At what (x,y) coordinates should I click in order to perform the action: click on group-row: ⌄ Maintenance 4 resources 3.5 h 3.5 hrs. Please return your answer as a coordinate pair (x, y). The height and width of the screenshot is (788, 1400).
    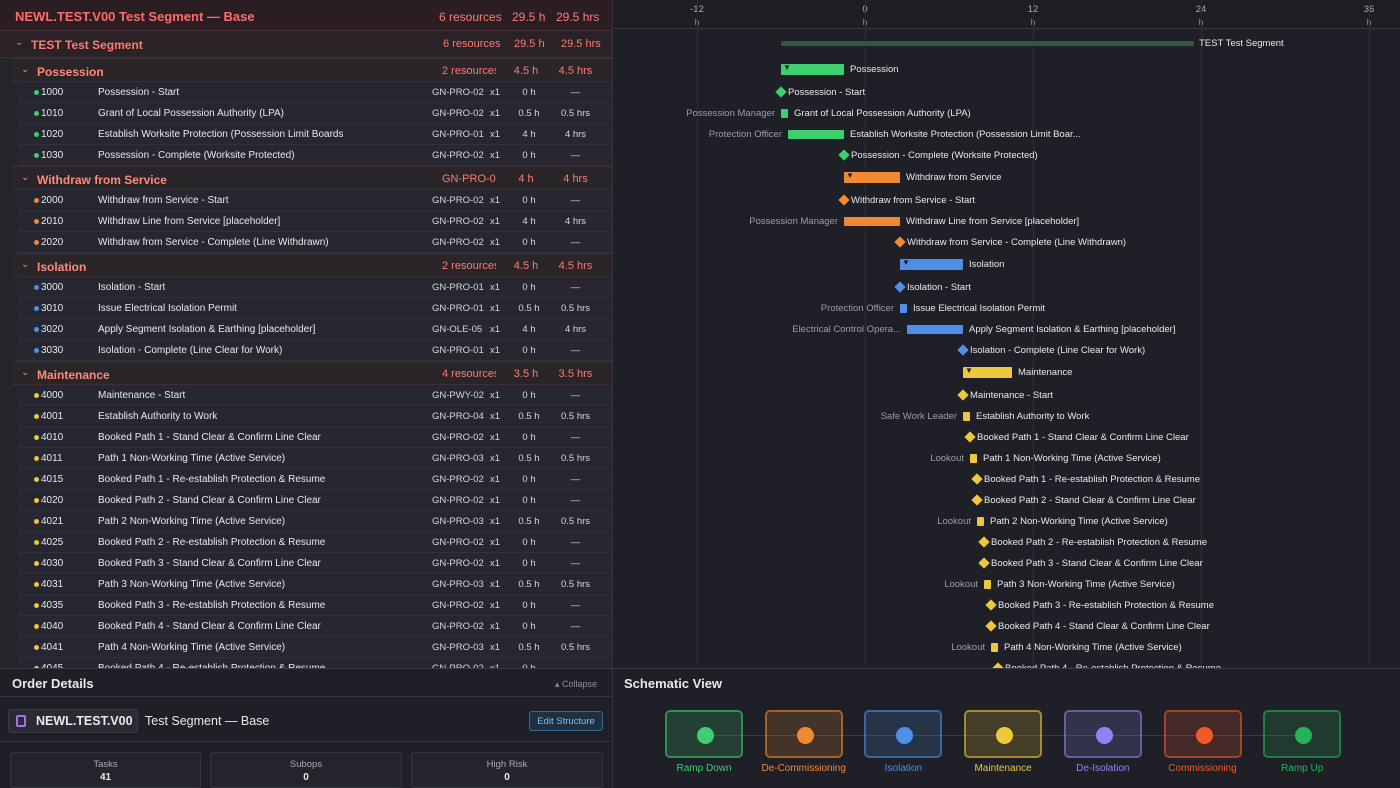
    Looking at the image, I should click on (312, 373).